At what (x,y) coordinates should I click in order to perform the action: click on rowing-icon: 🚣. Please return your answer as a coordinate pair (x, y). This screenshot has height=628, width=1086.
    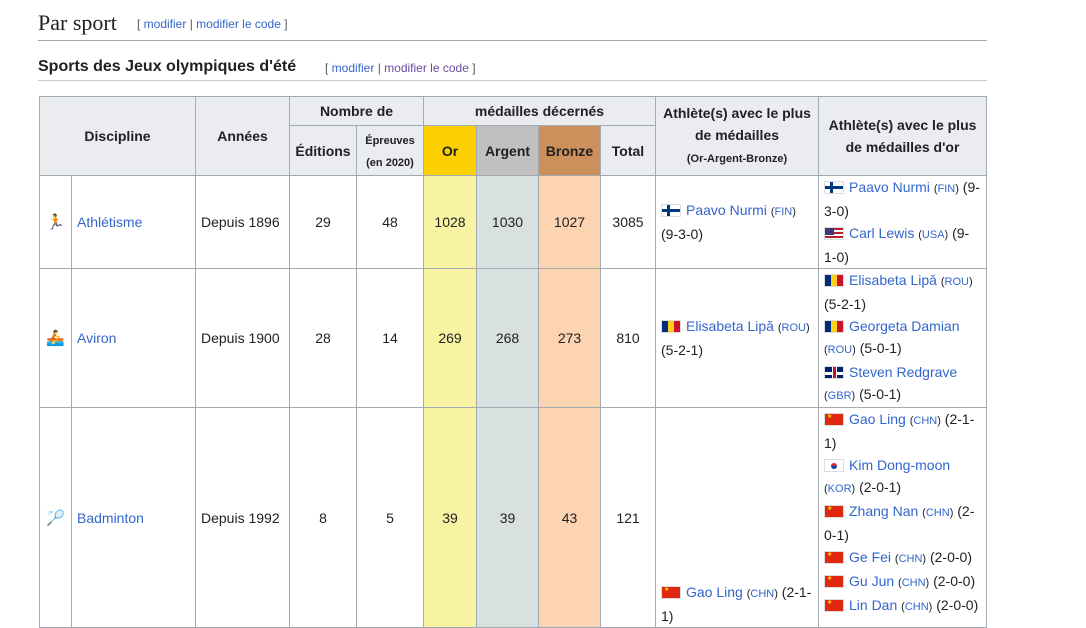
    Looking at the image, I should click on (55, 338).